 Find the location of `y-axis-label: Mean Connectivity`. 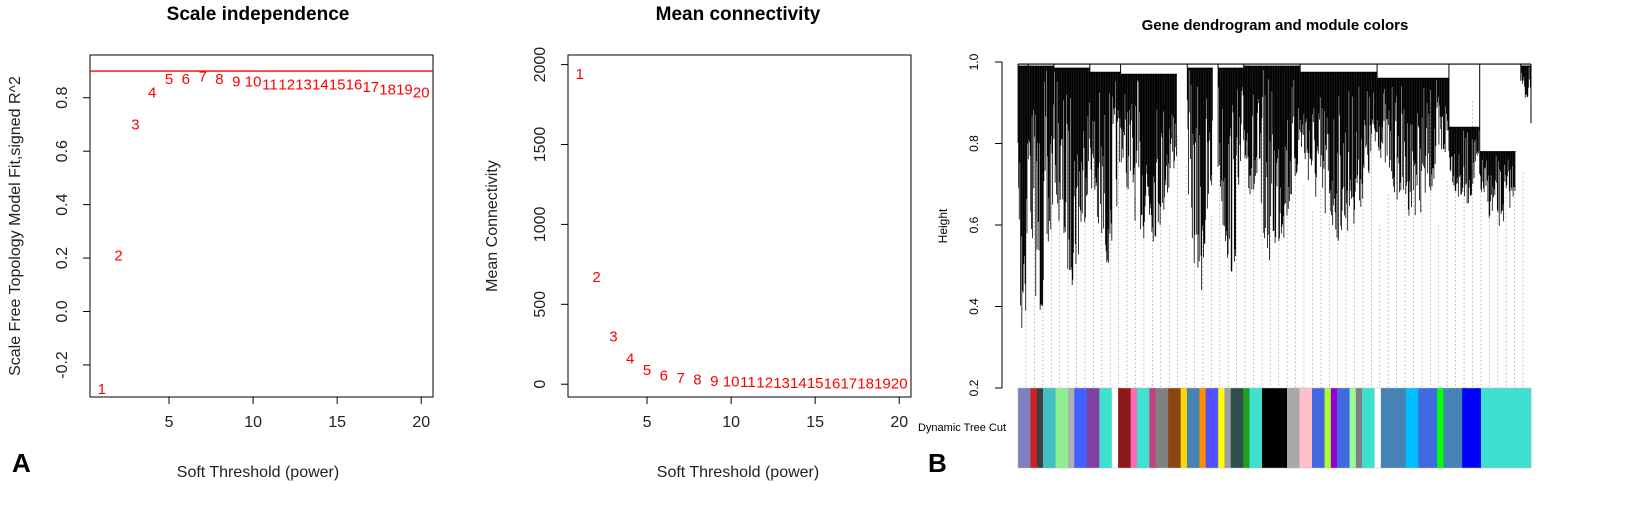

y-axis-label: Mean Connectivity is located at coordinates (492, 226).